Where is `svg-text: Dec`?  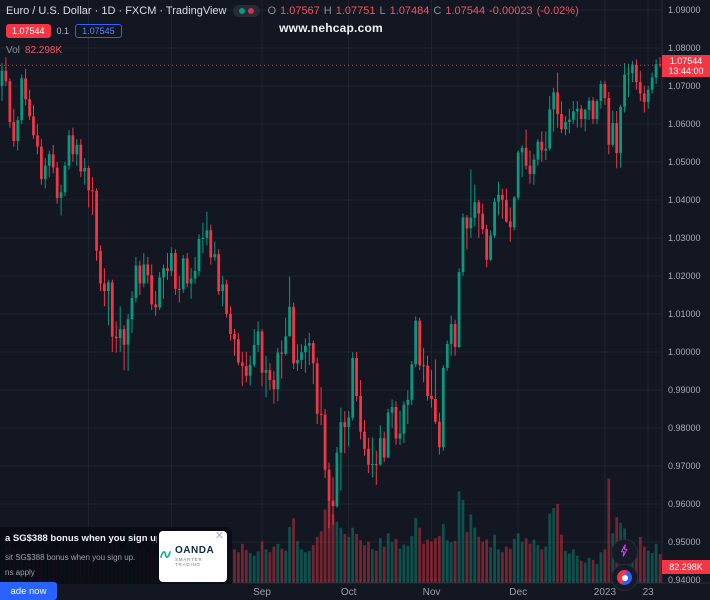
svg-text: Dec is located at coordinates (518, 592).